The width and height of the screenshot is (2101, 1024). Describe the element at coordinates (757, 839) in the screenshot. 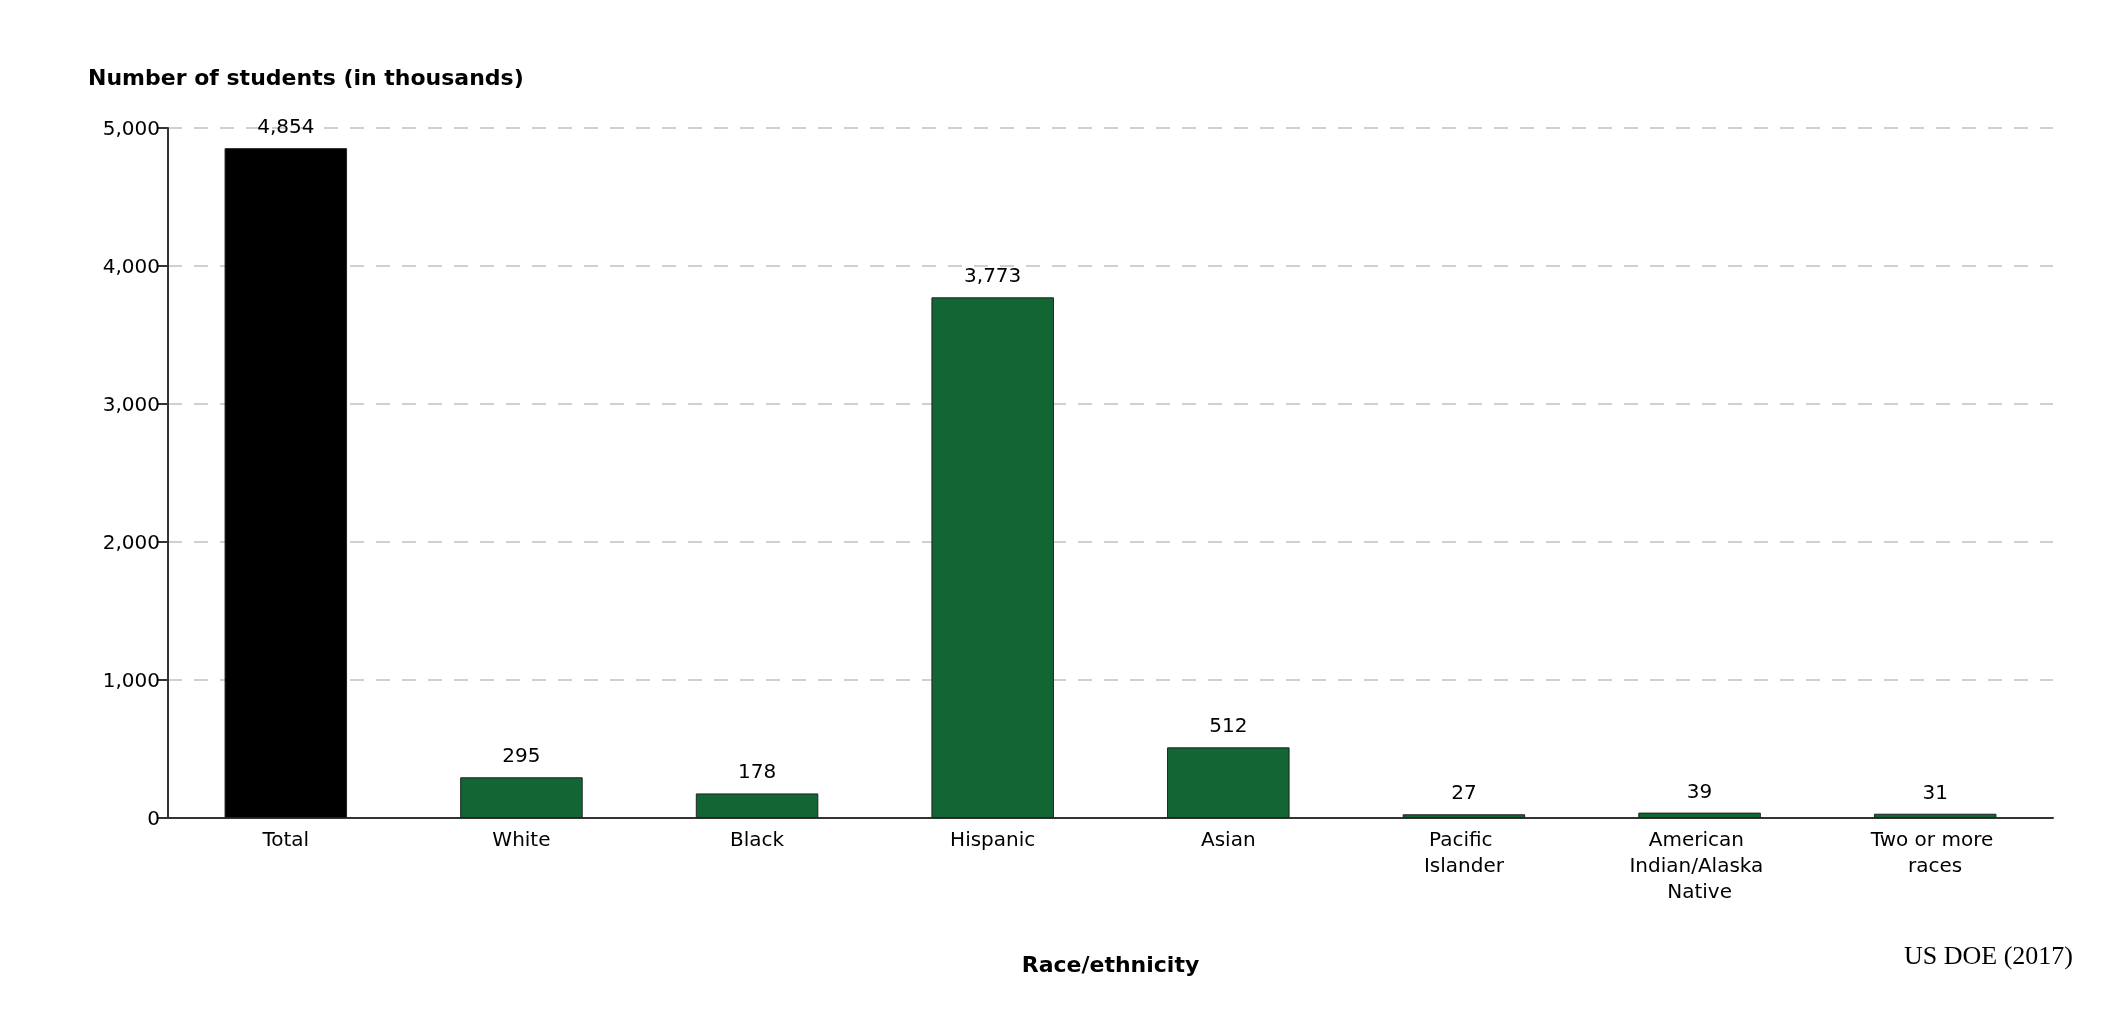

I see `x-tick-label: Black` at that location.